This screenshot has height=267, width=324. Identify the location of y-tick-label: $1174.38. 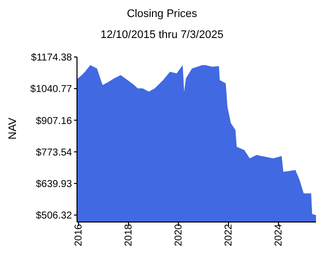
(51, 58).